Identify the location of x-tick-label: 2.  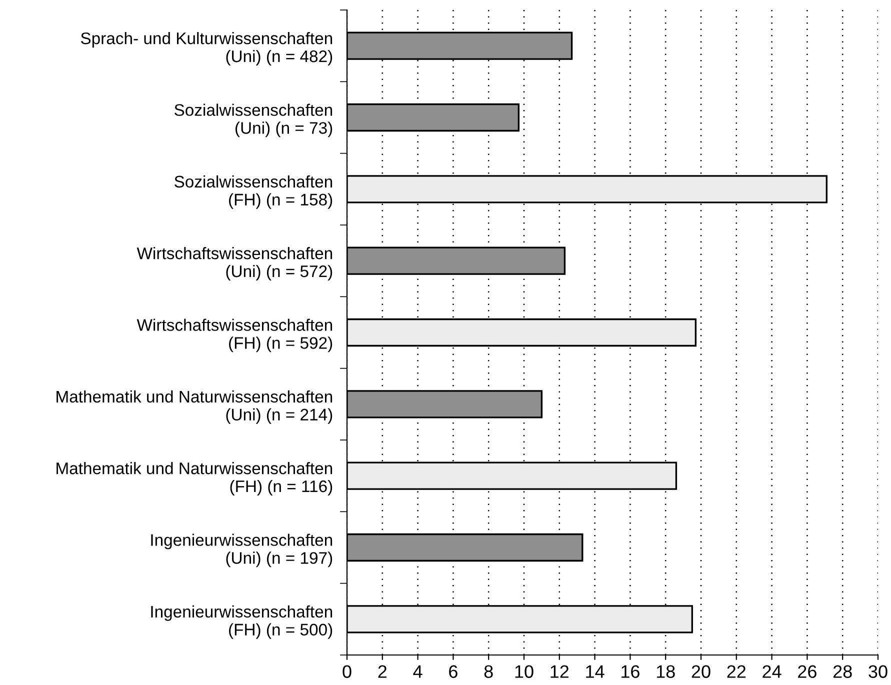
(382, 671).